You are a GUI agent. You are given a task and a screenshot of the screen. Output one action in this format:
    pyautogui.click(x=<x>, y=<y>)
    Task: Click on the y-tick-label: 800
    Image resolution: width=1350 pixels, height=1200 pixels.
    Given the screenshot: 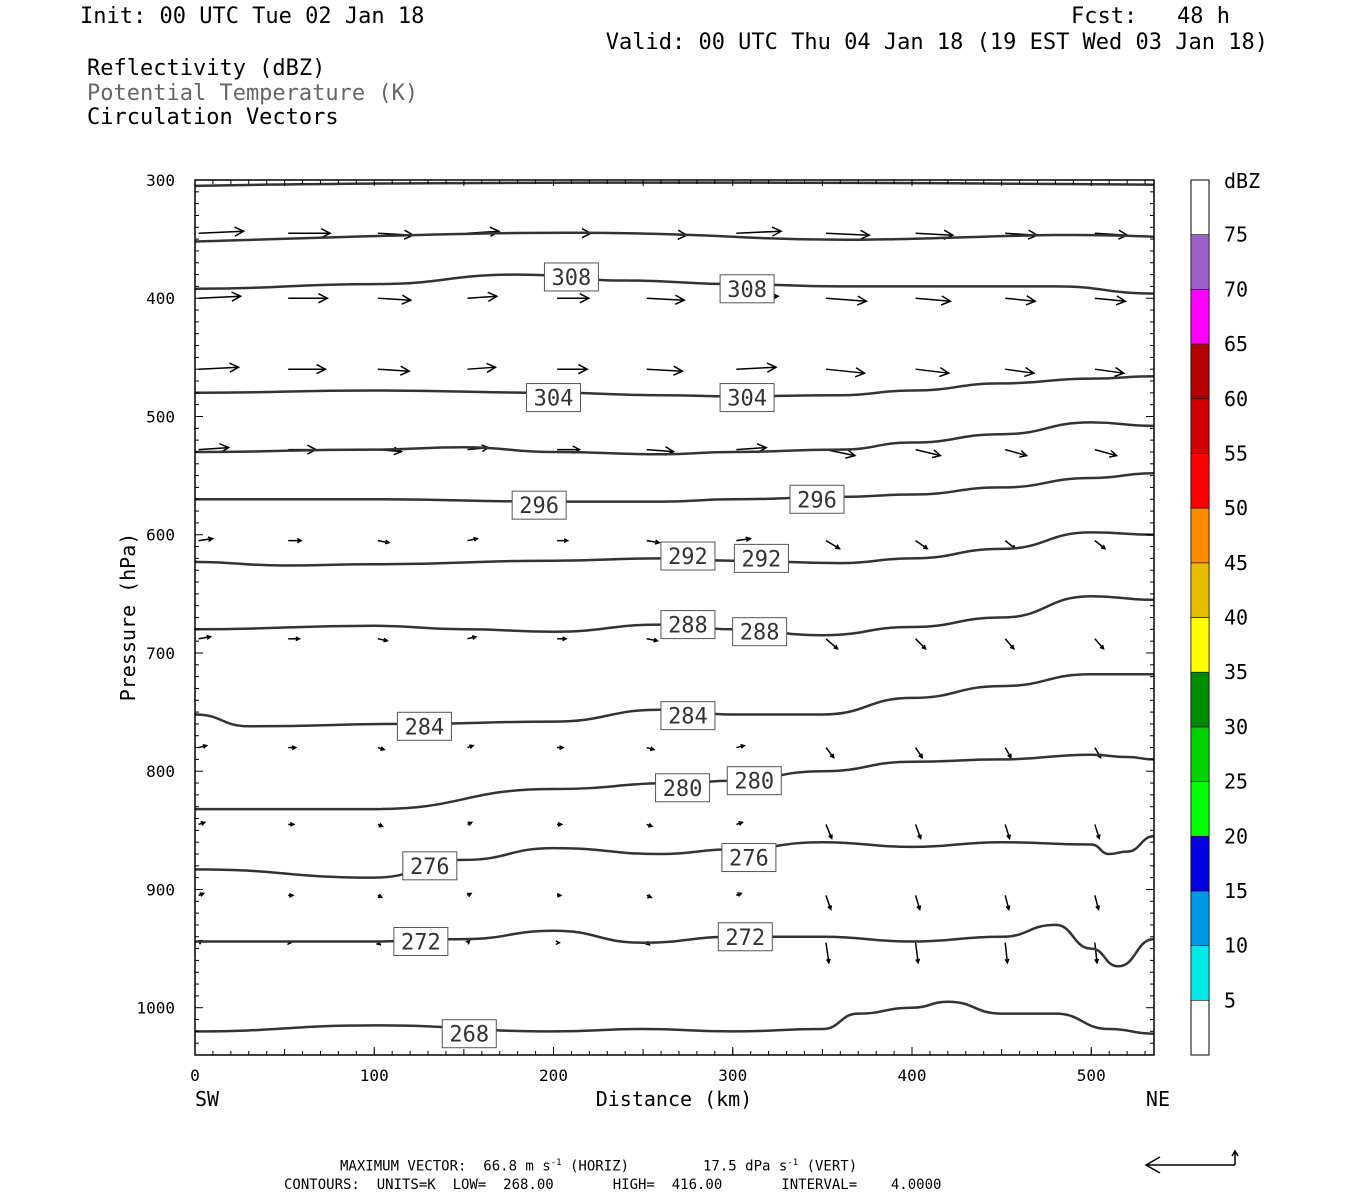 What is the action you would take?
    pyautogui.click(x=160, y=771)
    